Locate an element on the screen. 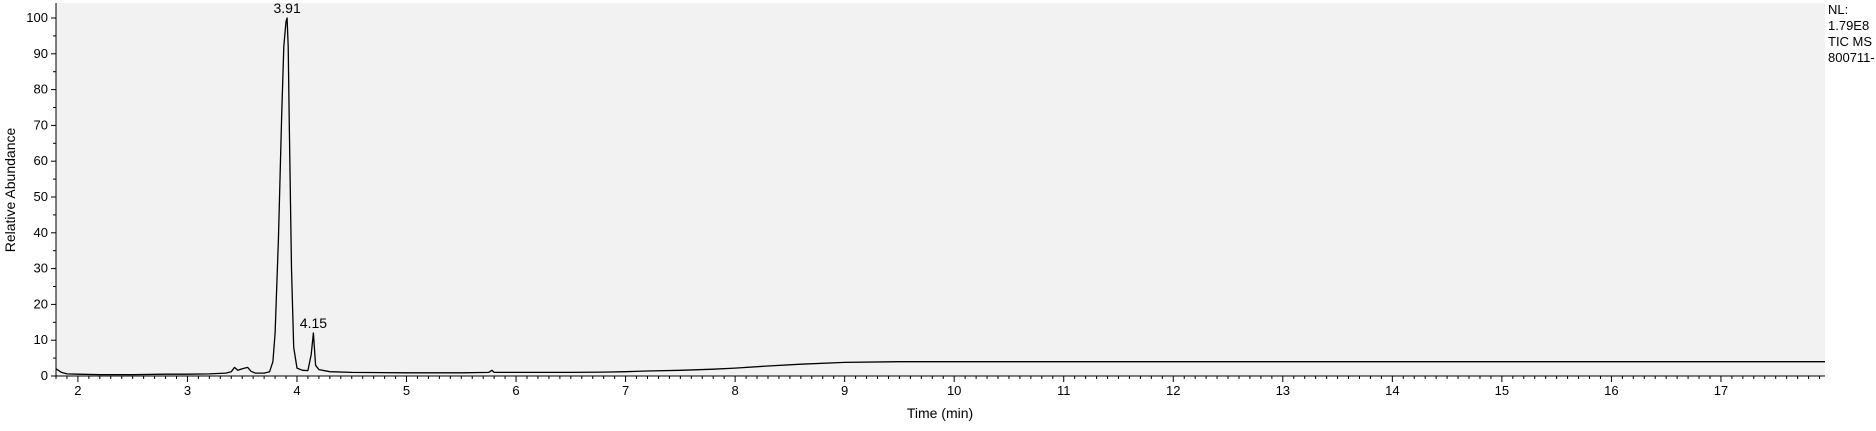 The width and height of the screenshot is (1876, 431). x-tick-label: 10 is located at coordinates (954, 390).